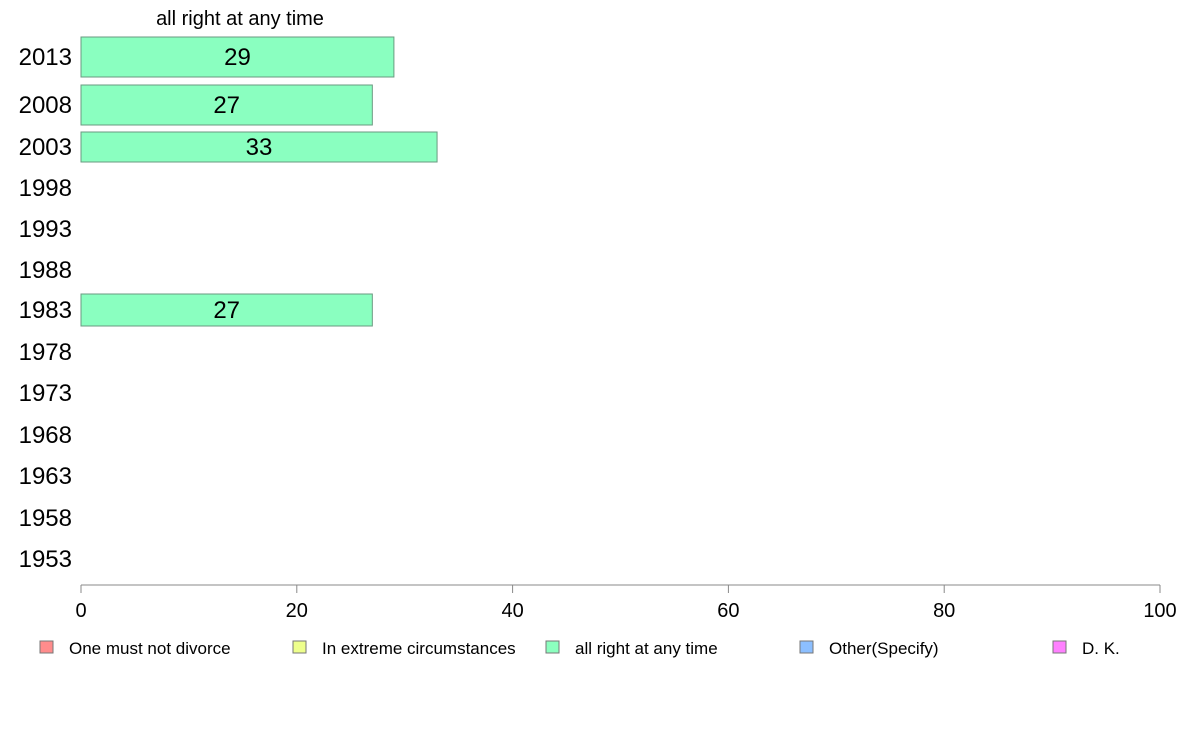 The height and width of the screenshot is (736, 1188). I want to click on year-label-2008: 2008, so click(45, 105).